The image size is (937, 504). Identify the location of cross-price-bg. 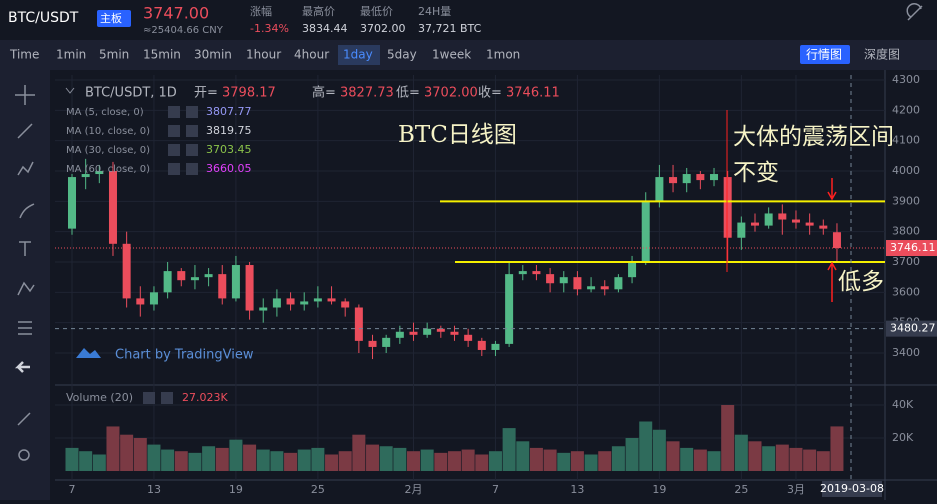
(911, 328).